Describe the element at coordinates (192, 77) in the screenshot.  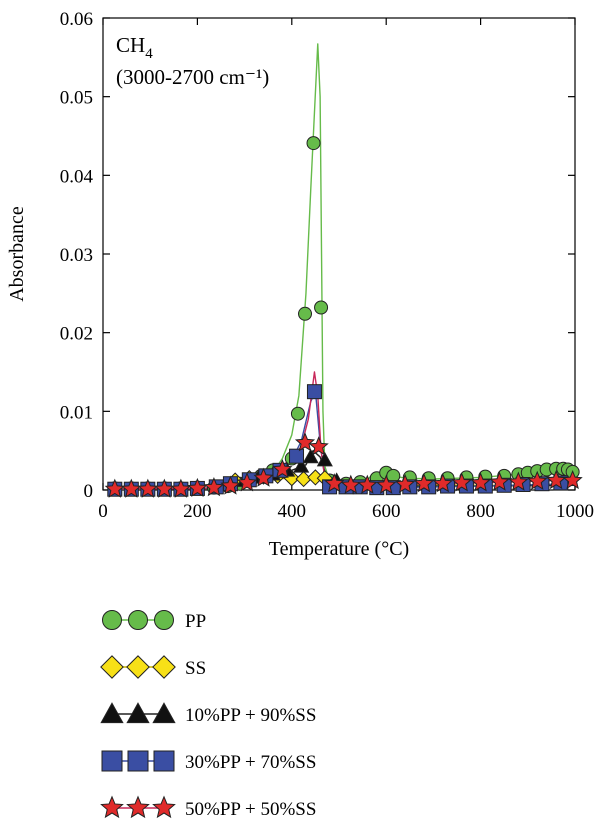
I see `annotation-wavenumber-range: (3000-2700 cm⁻¹)` at that location.